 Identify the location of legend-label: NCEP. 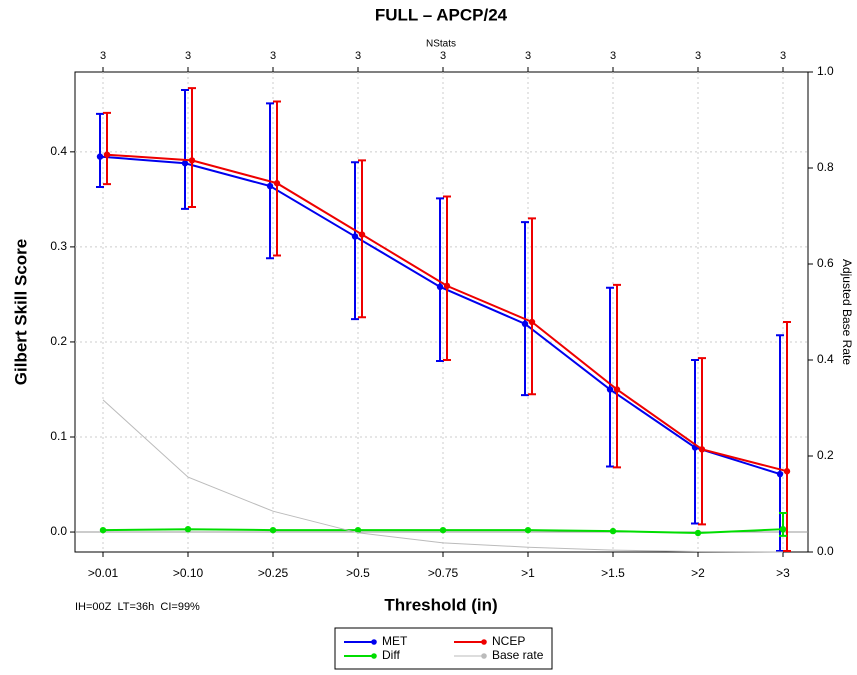
(508, 641).